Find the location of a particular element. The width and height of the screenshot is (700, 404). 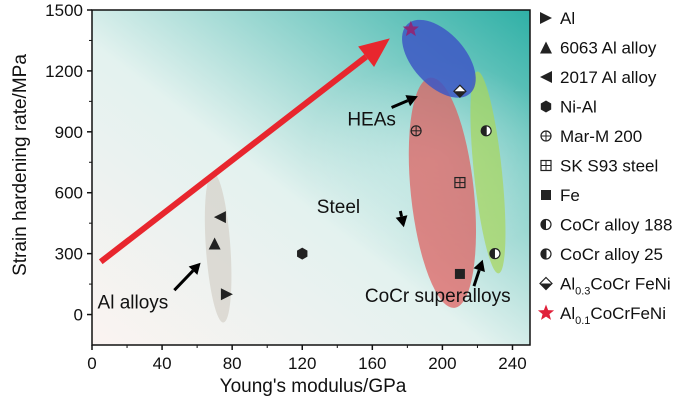

pointer-head-heas is located at coordinates (411, 101).